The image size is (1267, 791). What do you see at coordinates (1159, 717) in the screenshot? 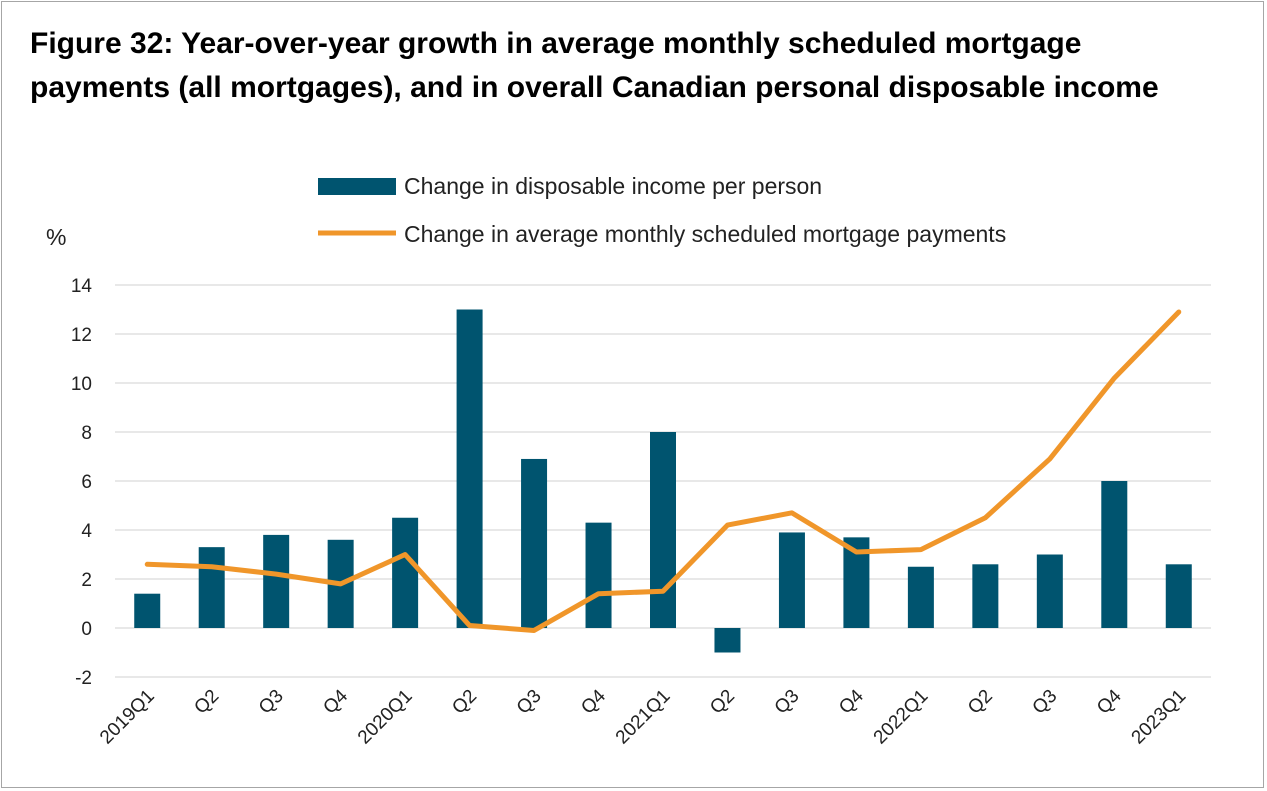
I see `x-tick-label: 2023Q1` at bounding box center [1159, 717].